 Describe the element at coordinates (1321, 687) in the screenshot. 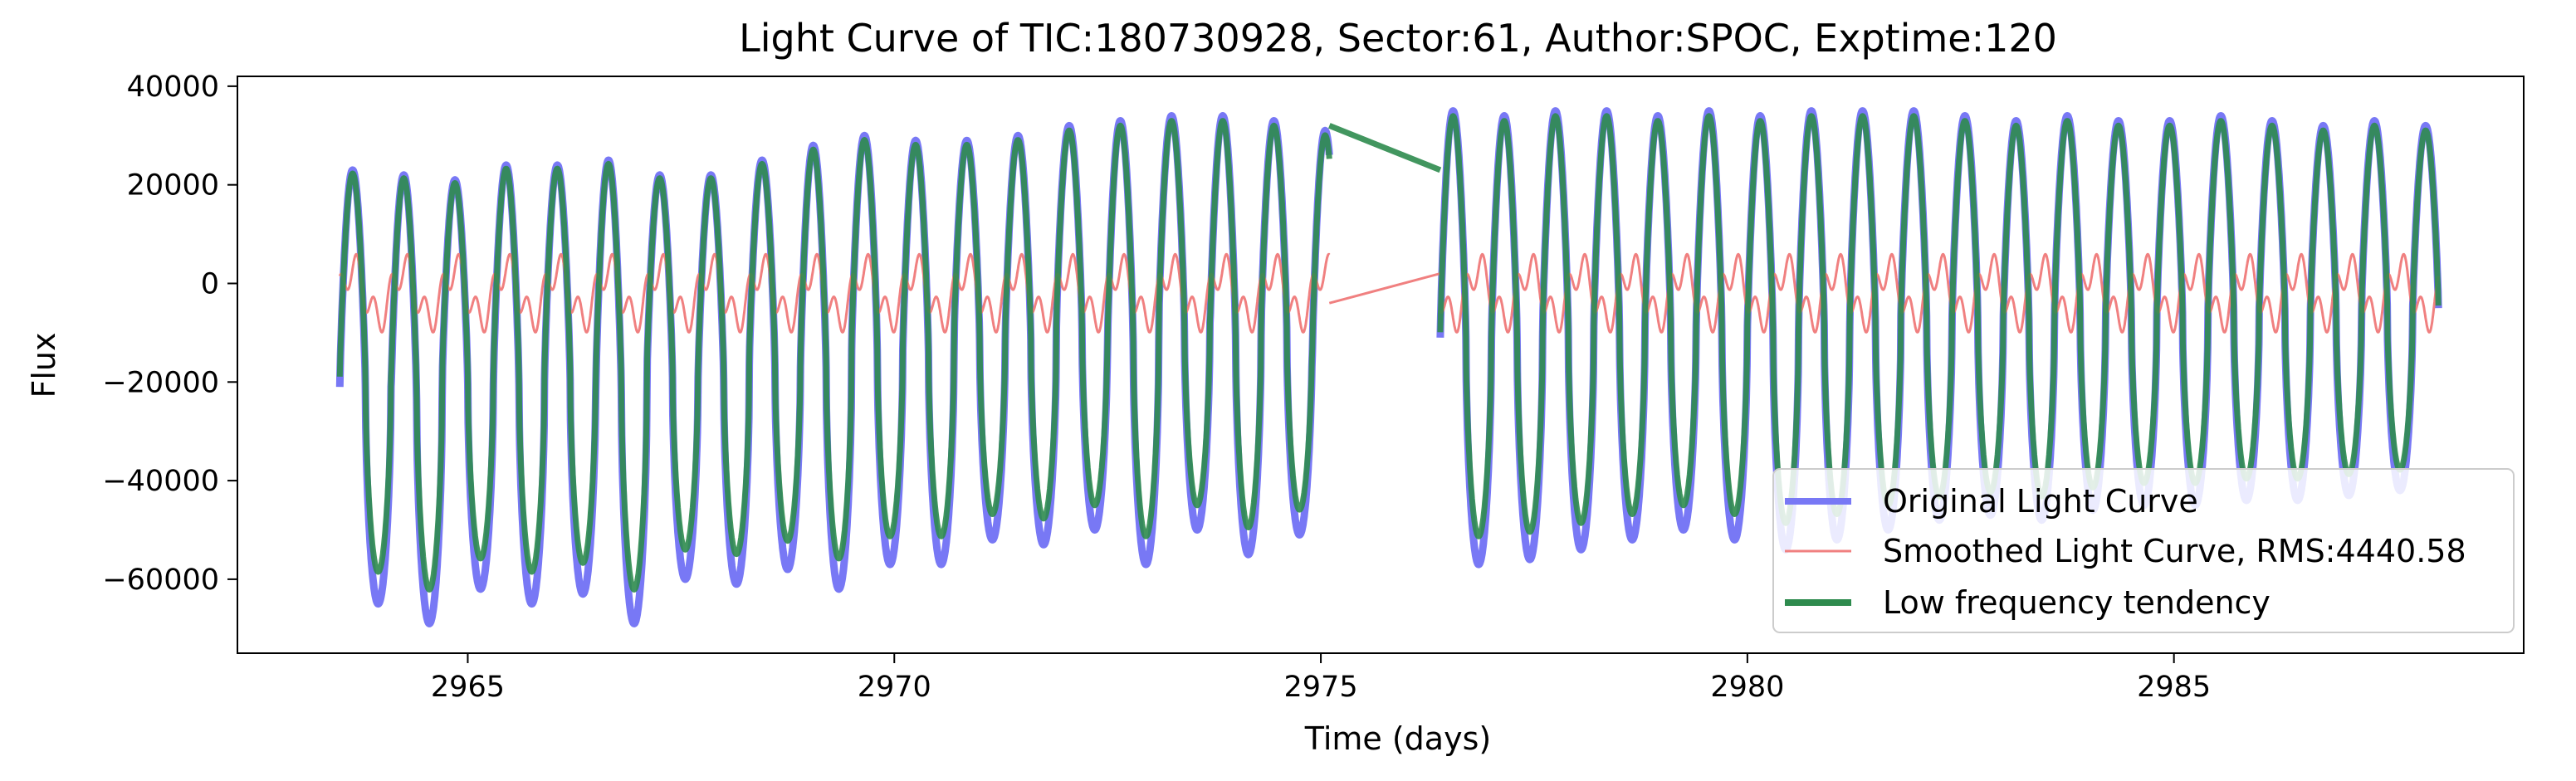

I see `x-tick-label: 2975` at that location.